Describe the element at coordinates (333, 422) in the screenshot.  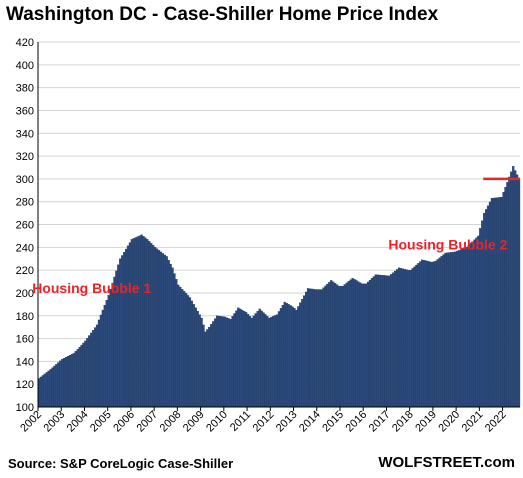
I see `x-tick-label: 2015` at that location.